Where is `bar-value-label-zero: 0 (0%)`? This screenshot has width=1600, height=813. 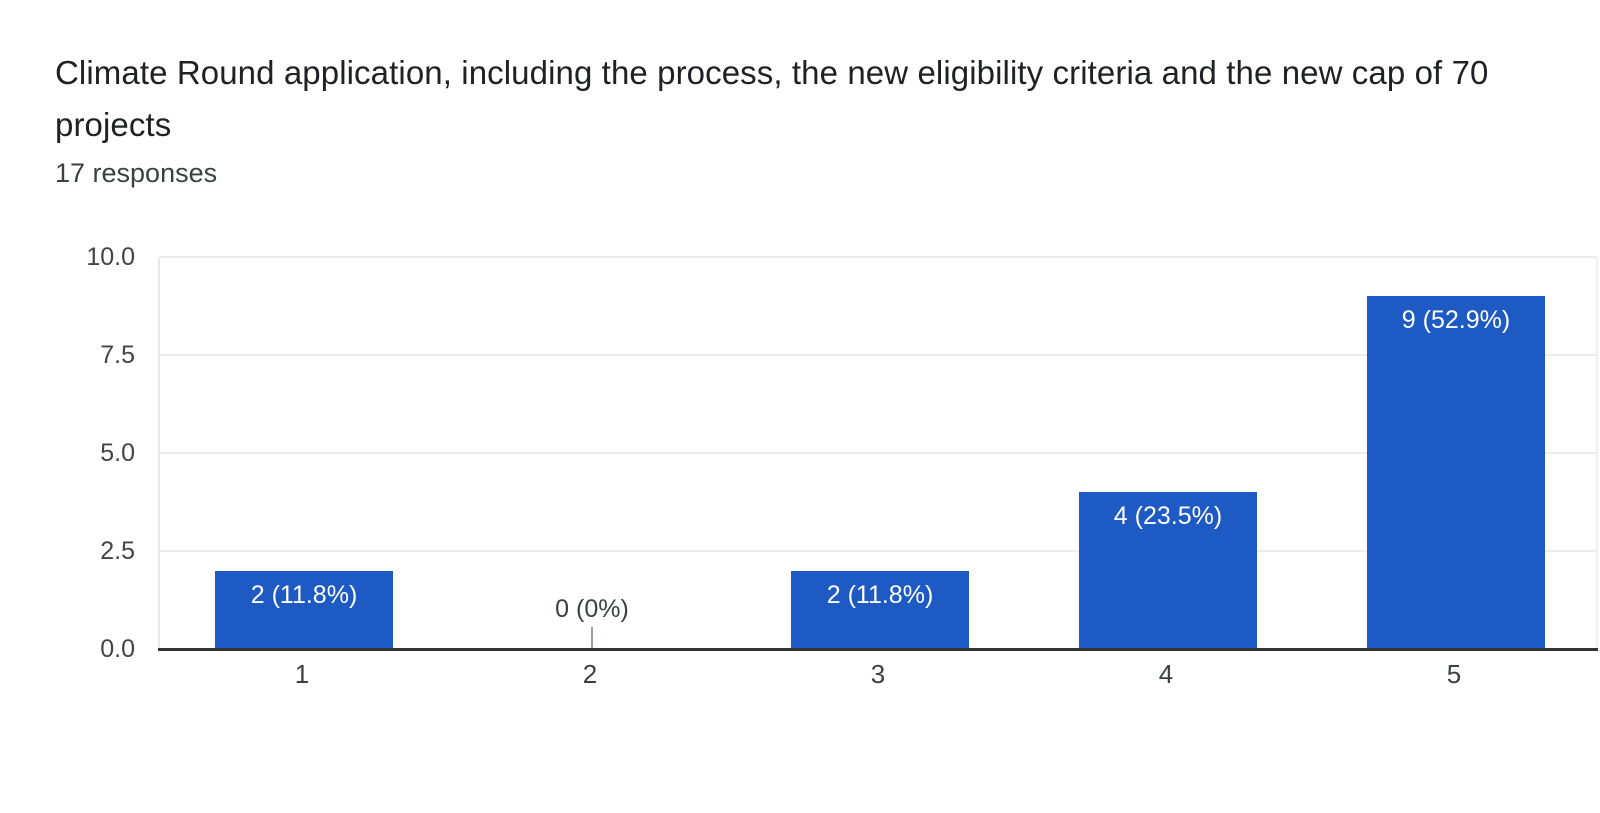
bar-value-label-zero: 0 (0%) is located at coordinates (592, 609).